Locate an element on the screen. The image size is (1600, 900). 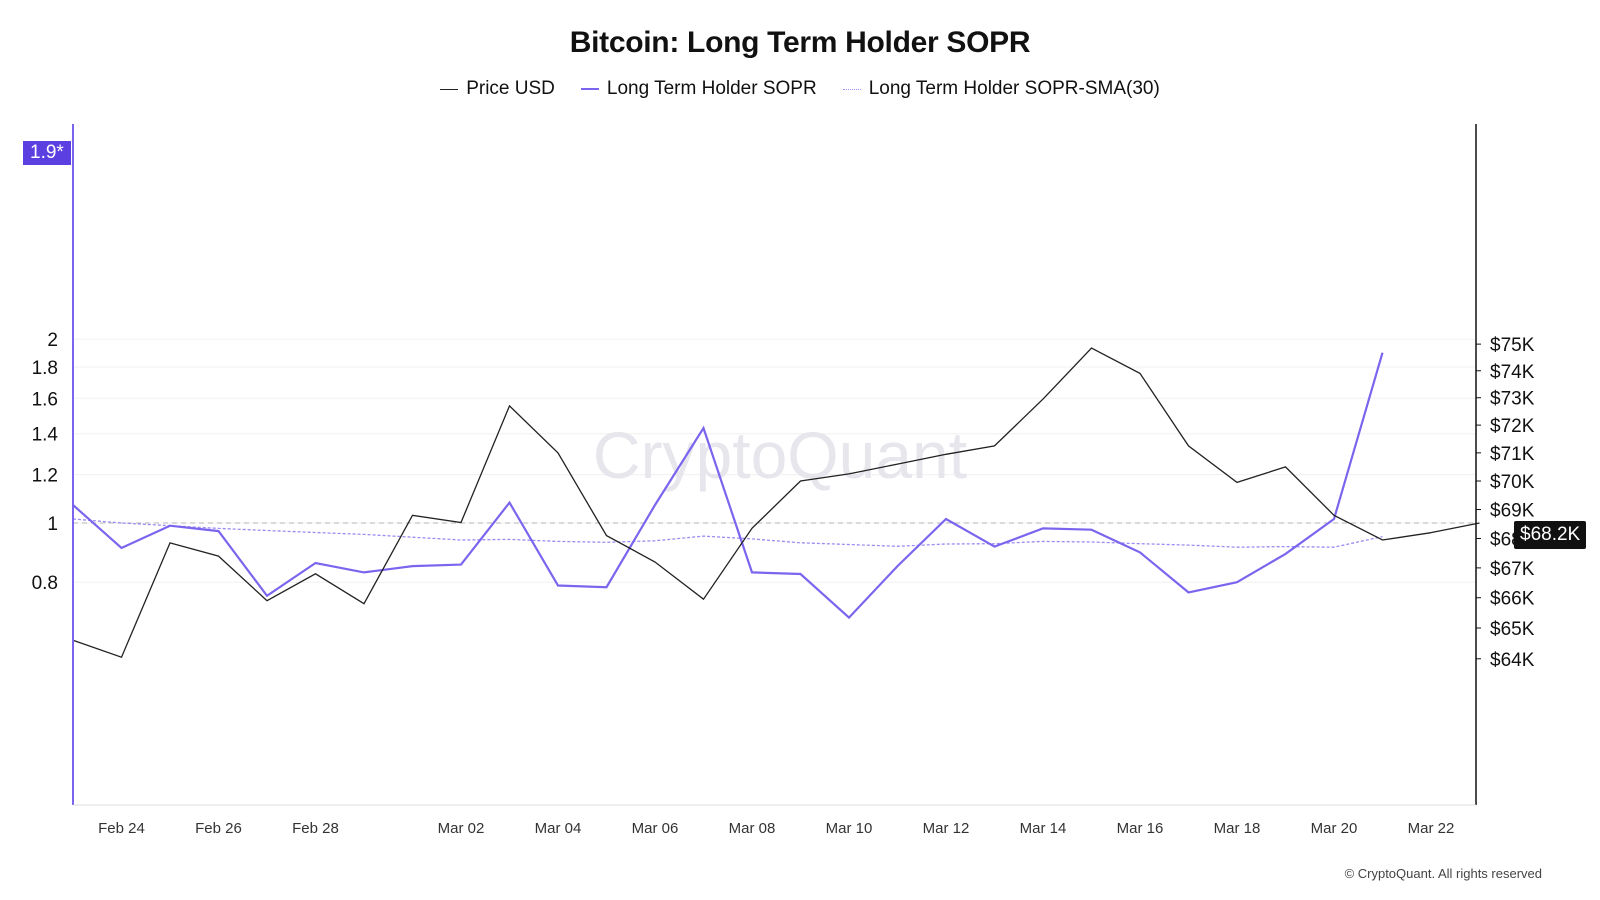
x-tick-label: Mar 02 is located at coordinates (461, 828).